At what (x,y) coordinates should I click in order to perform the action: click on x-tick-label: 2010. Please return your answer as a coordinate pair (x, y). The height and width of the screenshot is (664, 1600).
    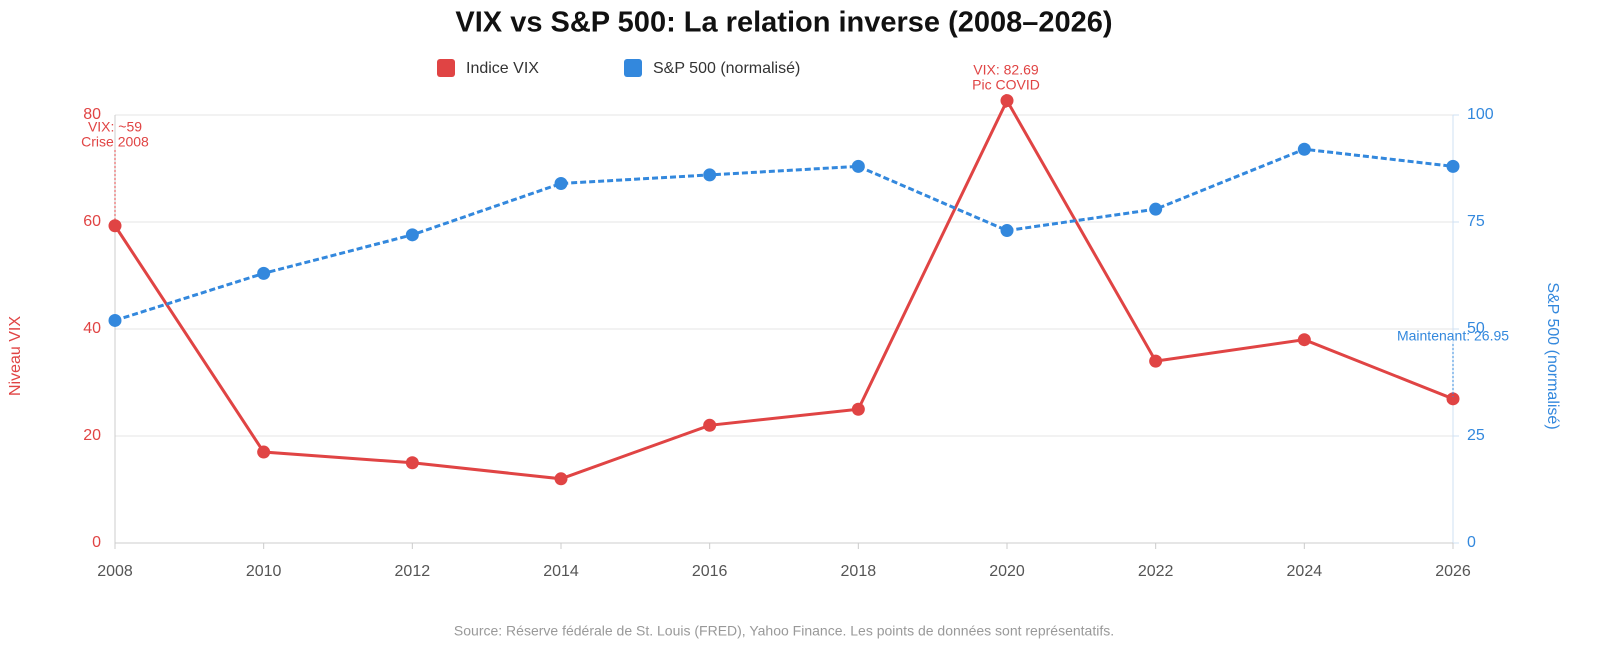
    Looking at the image, I should click on (264, 571).